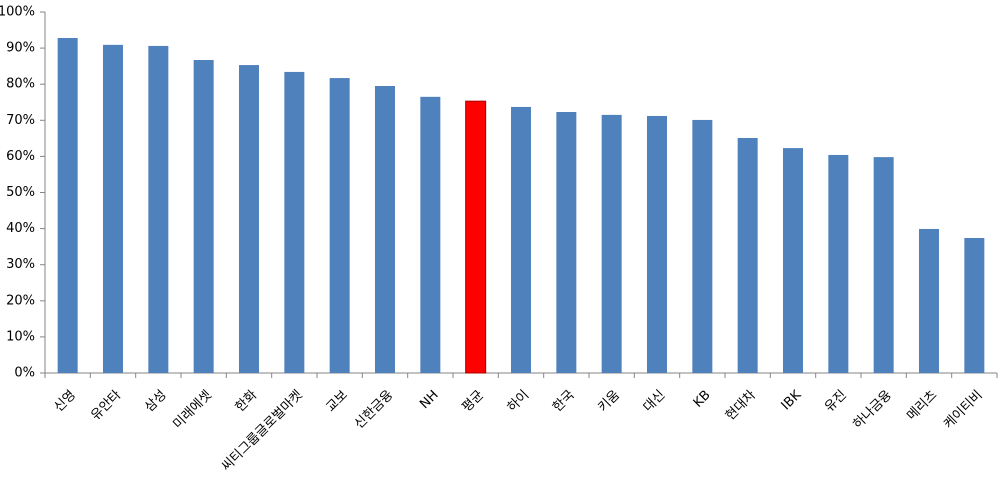 This screenshot has height=503, width=1000. I want to click on x-tick-label: 삼성, so click(156, 402).